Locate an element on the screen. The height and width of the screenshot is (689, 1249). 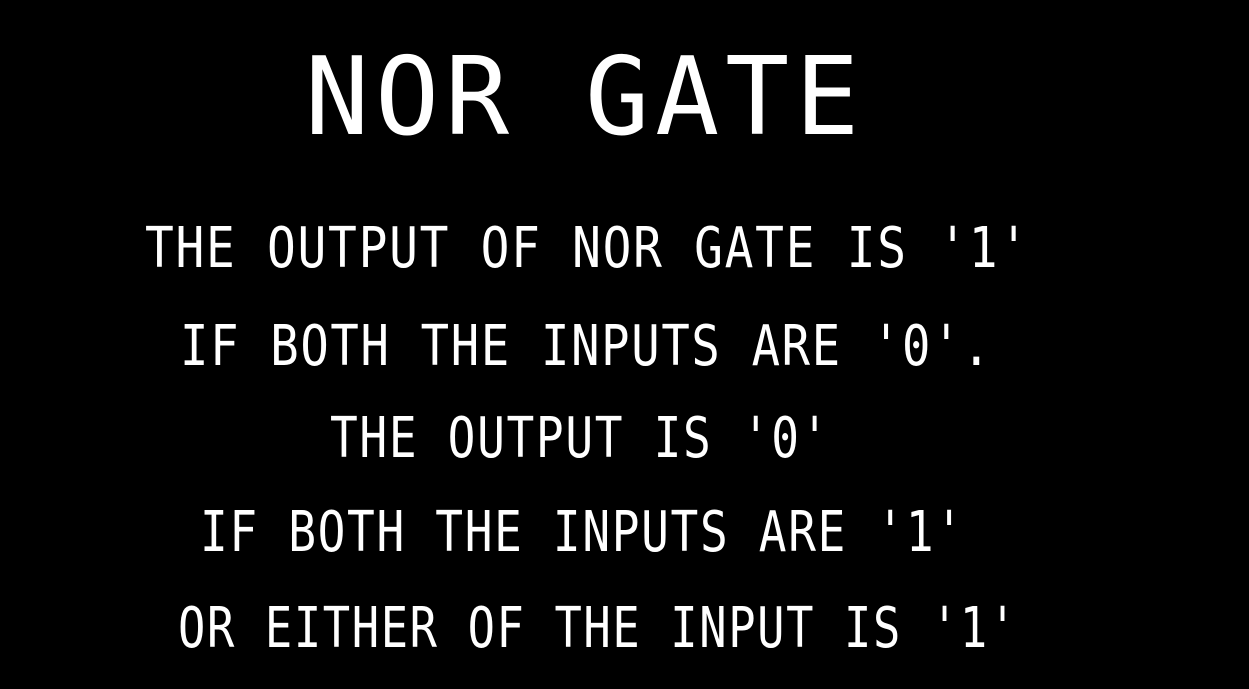
description-line-3: THE OUTPUT IS '0' is located at coordinates (580, 438).